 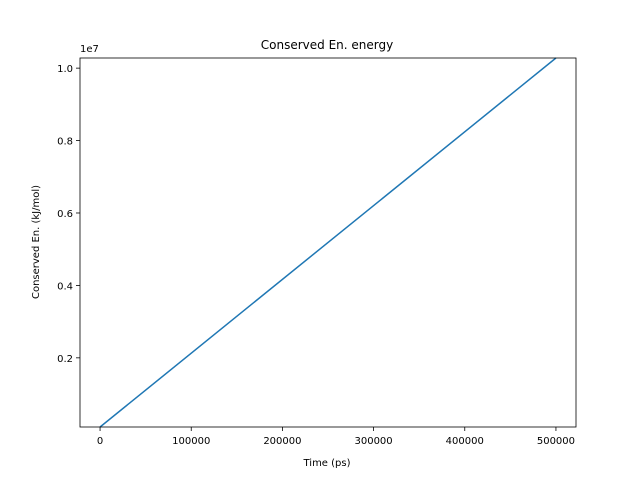 I want to click on x-tick-label: 400000, so click(x=465, y=441).